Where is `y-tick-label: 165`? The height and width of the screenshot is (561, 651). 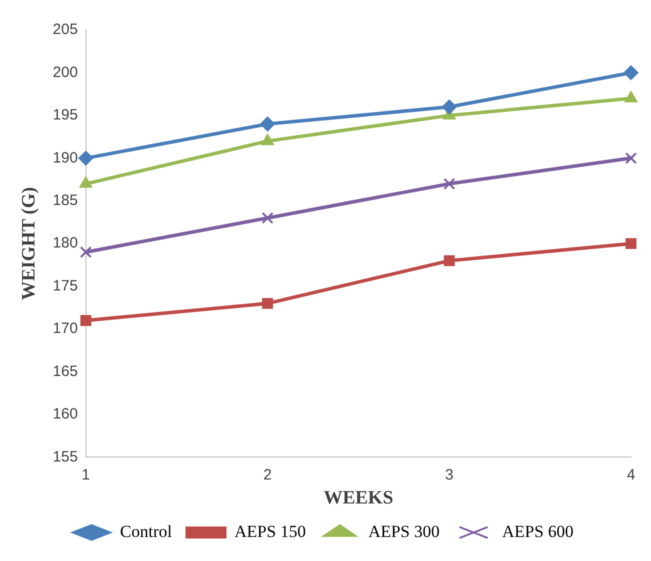
y-tick-label: 165 is located at coordinates (65, 371).